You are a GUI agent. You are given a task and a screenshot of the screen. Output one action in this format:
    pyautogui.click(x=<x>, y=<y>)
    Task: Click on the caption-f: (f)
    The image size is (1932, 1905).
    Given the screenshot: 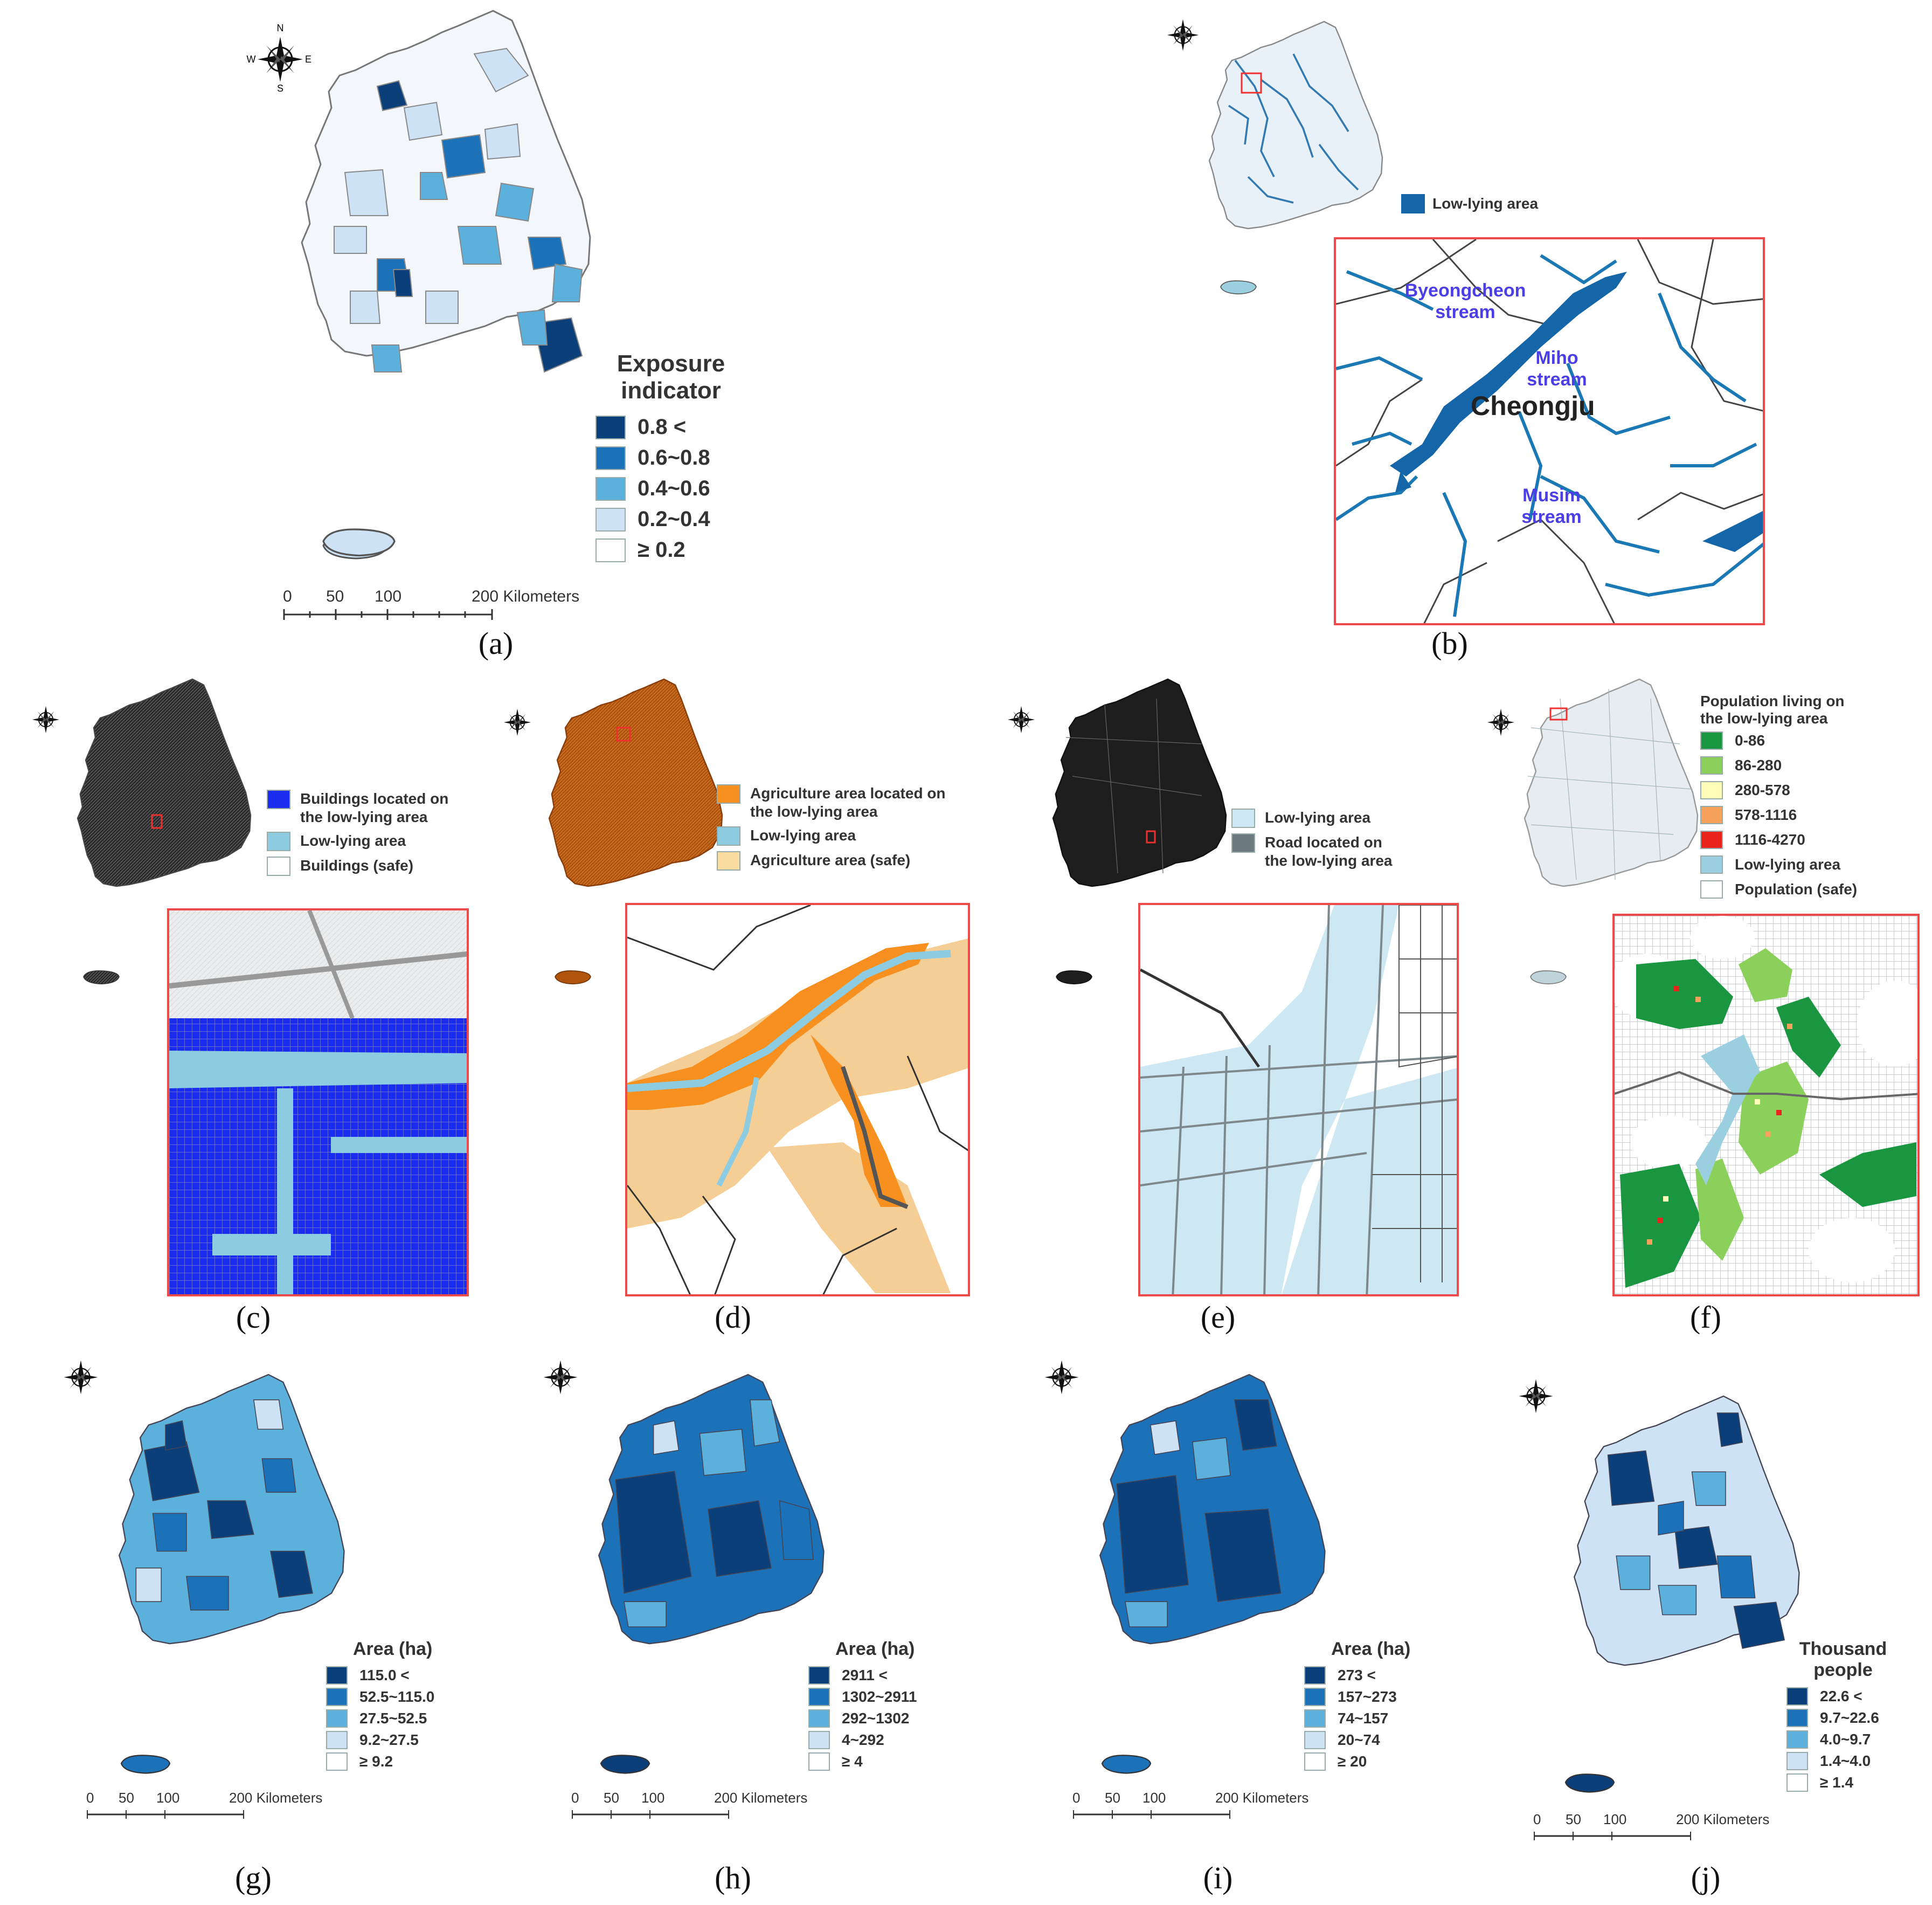 What is the action you would take?
    pyautogui.click(x=1706, y=1317)
    